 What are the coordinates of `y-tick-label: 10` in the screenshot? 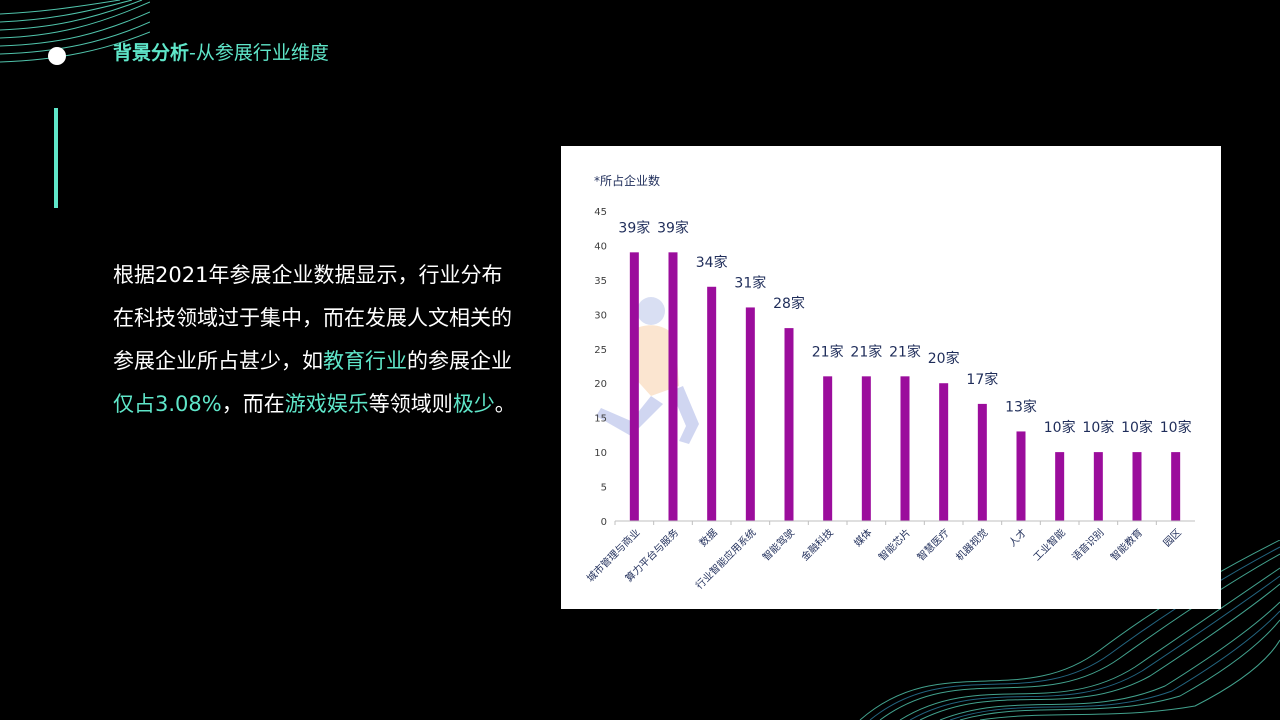 It's located at (600, 453).